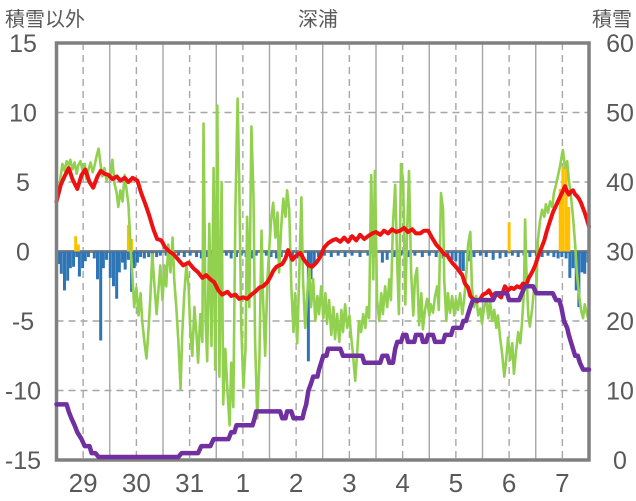 The height and width of the screenshot is (501, 636). I want to click on left-axis-tick-label: -15, so click(23, 461).